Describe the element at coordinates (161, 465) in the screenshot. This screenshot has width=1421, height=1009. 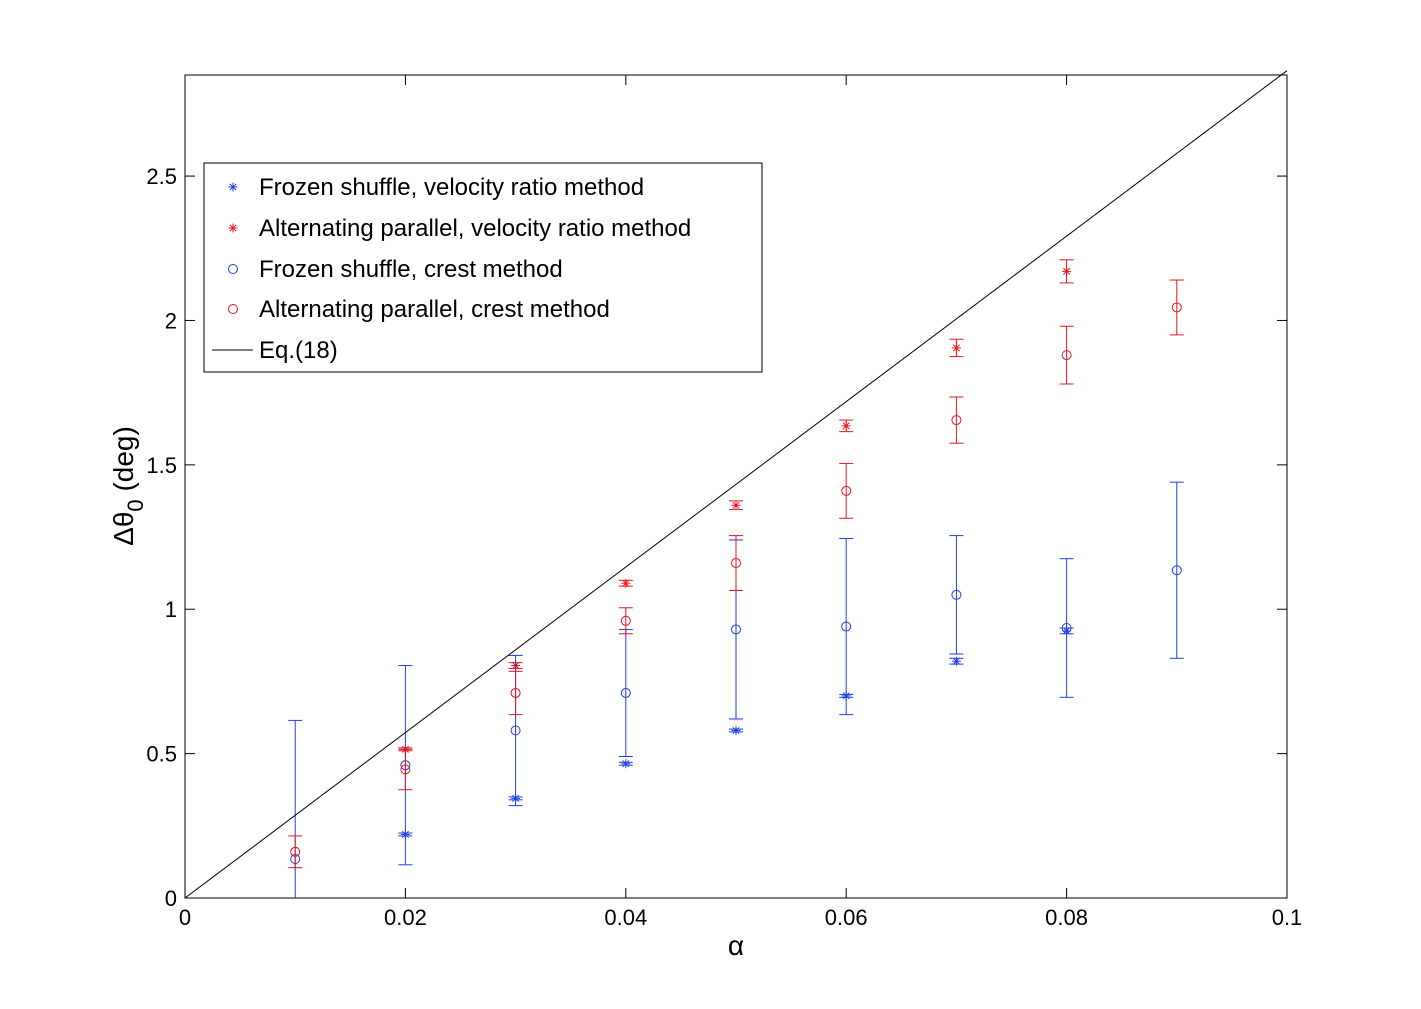
I see `y-tick-label: 1.5` at that location.